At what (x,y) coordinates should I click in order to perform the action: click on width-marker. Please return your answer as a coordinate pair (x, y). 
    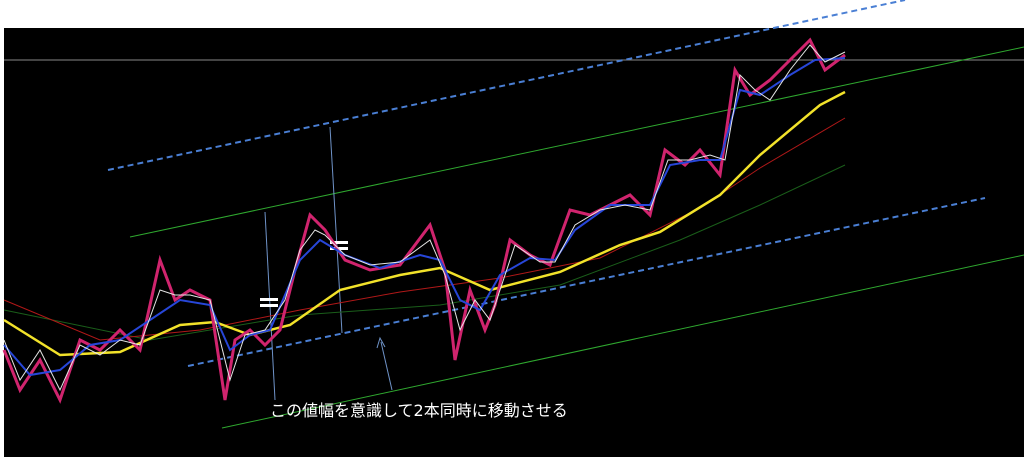
    Looking at the image, I should click on (336, 230).